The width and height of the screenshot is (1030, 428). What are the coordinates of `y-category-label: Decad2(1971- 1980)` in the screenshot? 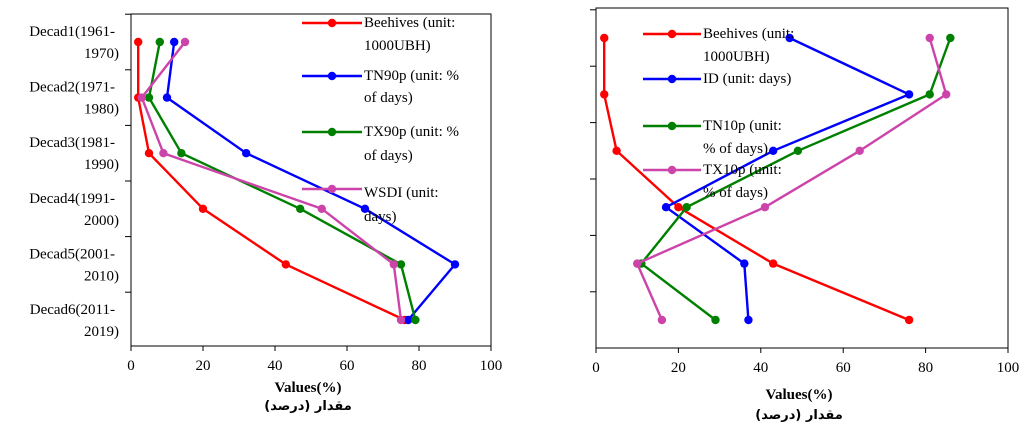 It's located at (74, 99).